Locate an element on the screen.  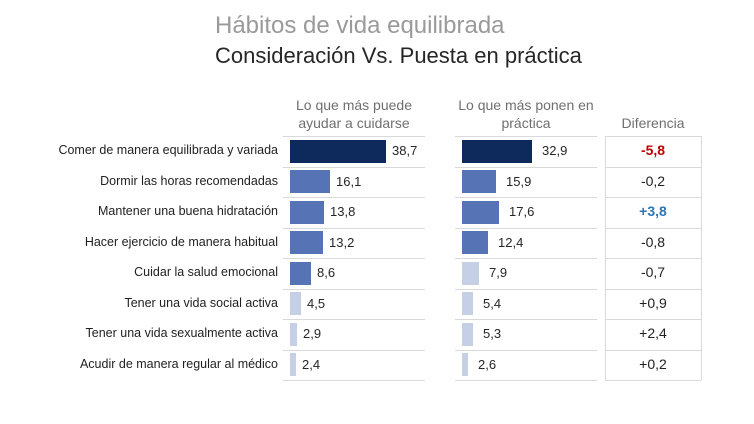
difference-value: +3,8 is located at coordinates (653, 211).